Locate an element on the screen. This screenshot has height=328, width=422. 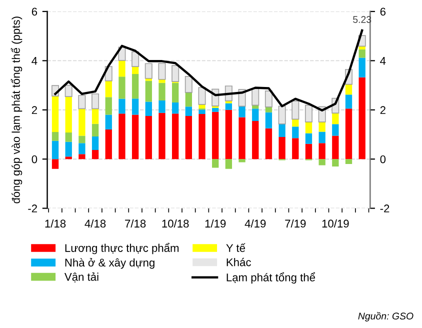
y2-tick-label: 2 is located at coordinates (383, 110).